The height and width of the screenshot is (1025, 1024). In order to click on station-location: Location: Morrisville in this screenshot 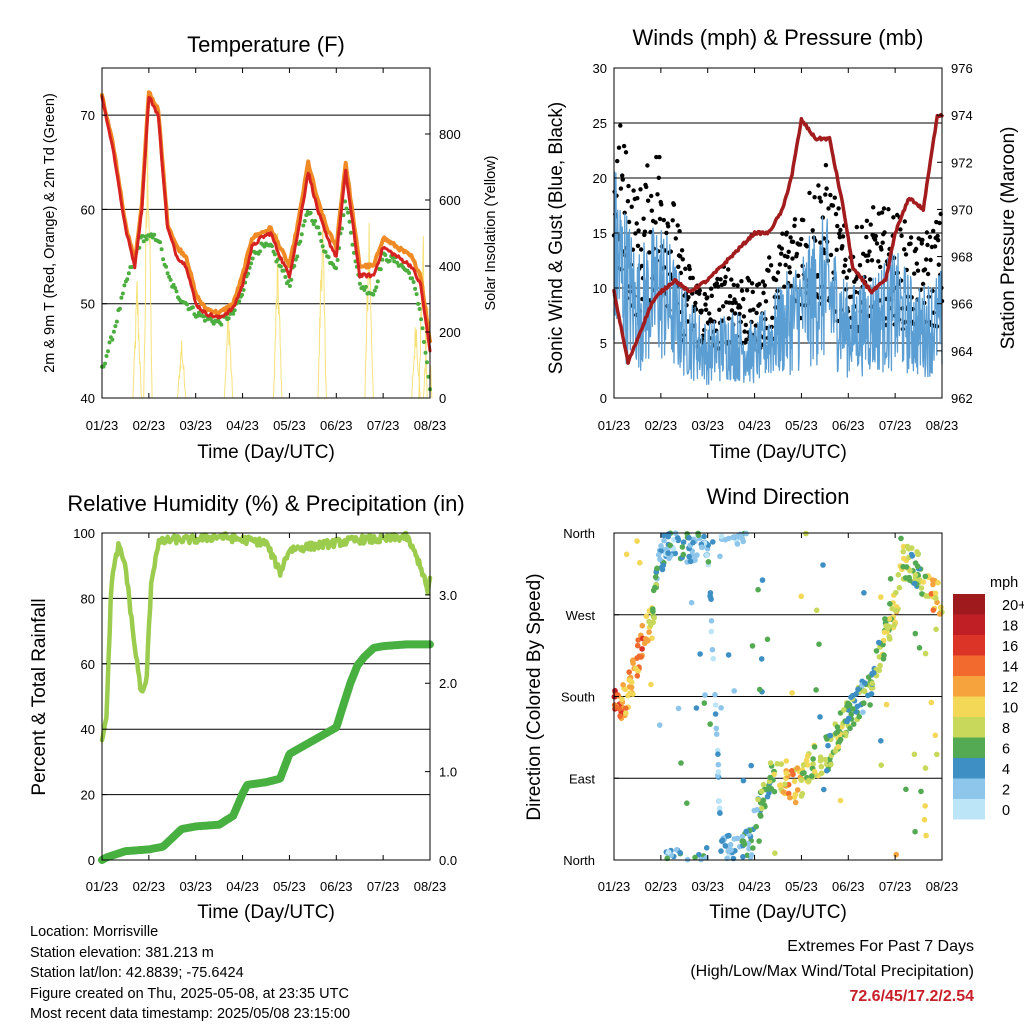, I will do `click(94, 932)`.